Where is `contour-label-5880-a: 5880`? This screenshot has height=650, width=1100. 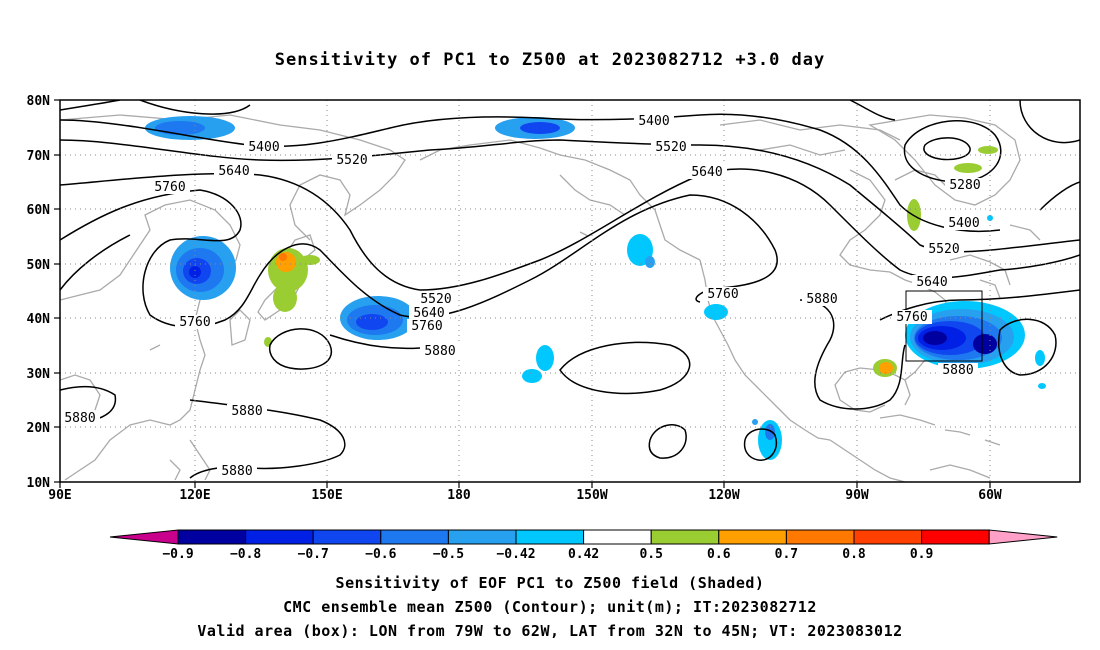 contour-label-5880-a: 5880 is located at coordinates (439, 351).